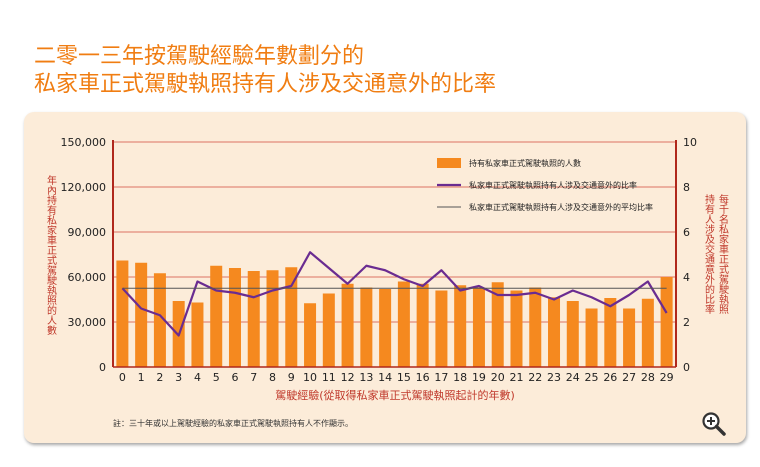 This screenshot has height=467, width=760. Describe the element at coordinates (423, 377) in the screenshot. I see `x-tick-label: 16` at that location.